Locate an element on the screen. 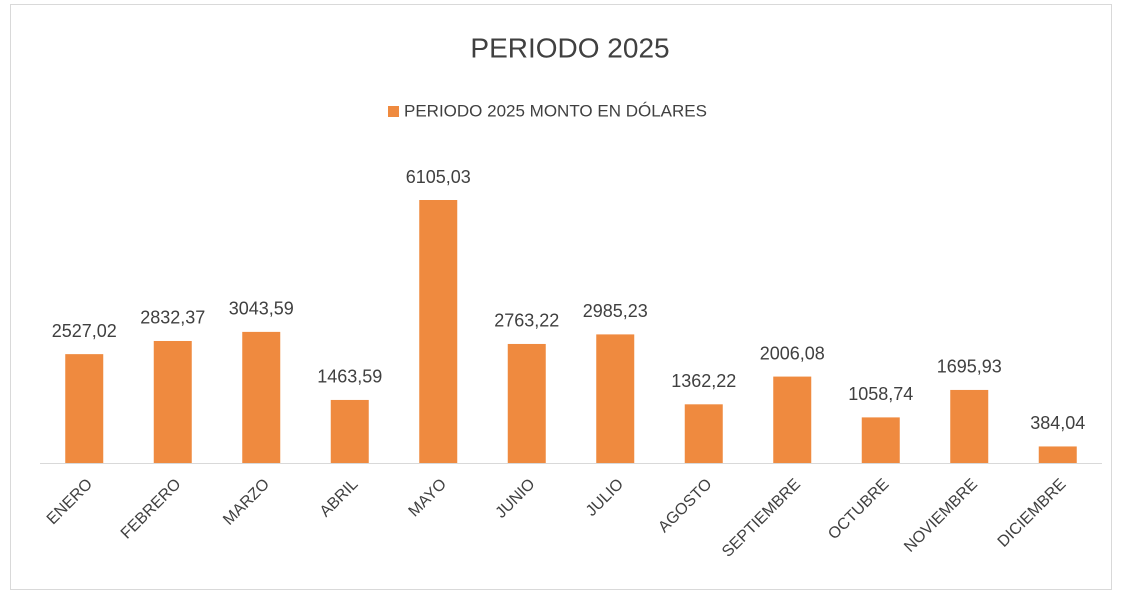  legend-label: PERIODO 2025 MONTO EN DÓLARES is located at coordinates (555, 110).